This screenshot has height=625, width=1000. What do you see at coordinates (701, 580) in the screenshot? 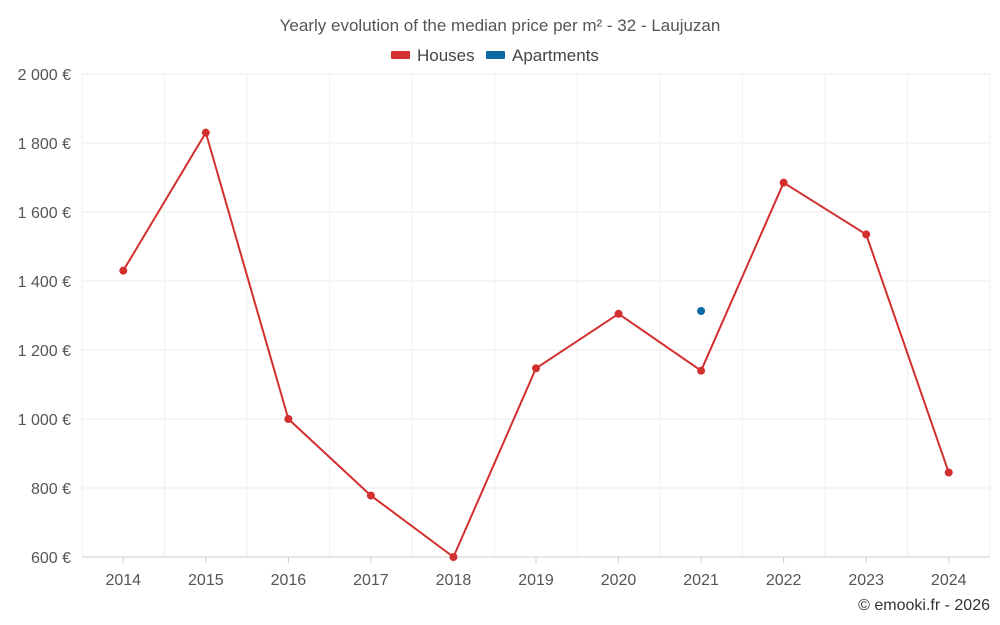
I see `x-tick-label: 2021` at bounding box center [701, 580].